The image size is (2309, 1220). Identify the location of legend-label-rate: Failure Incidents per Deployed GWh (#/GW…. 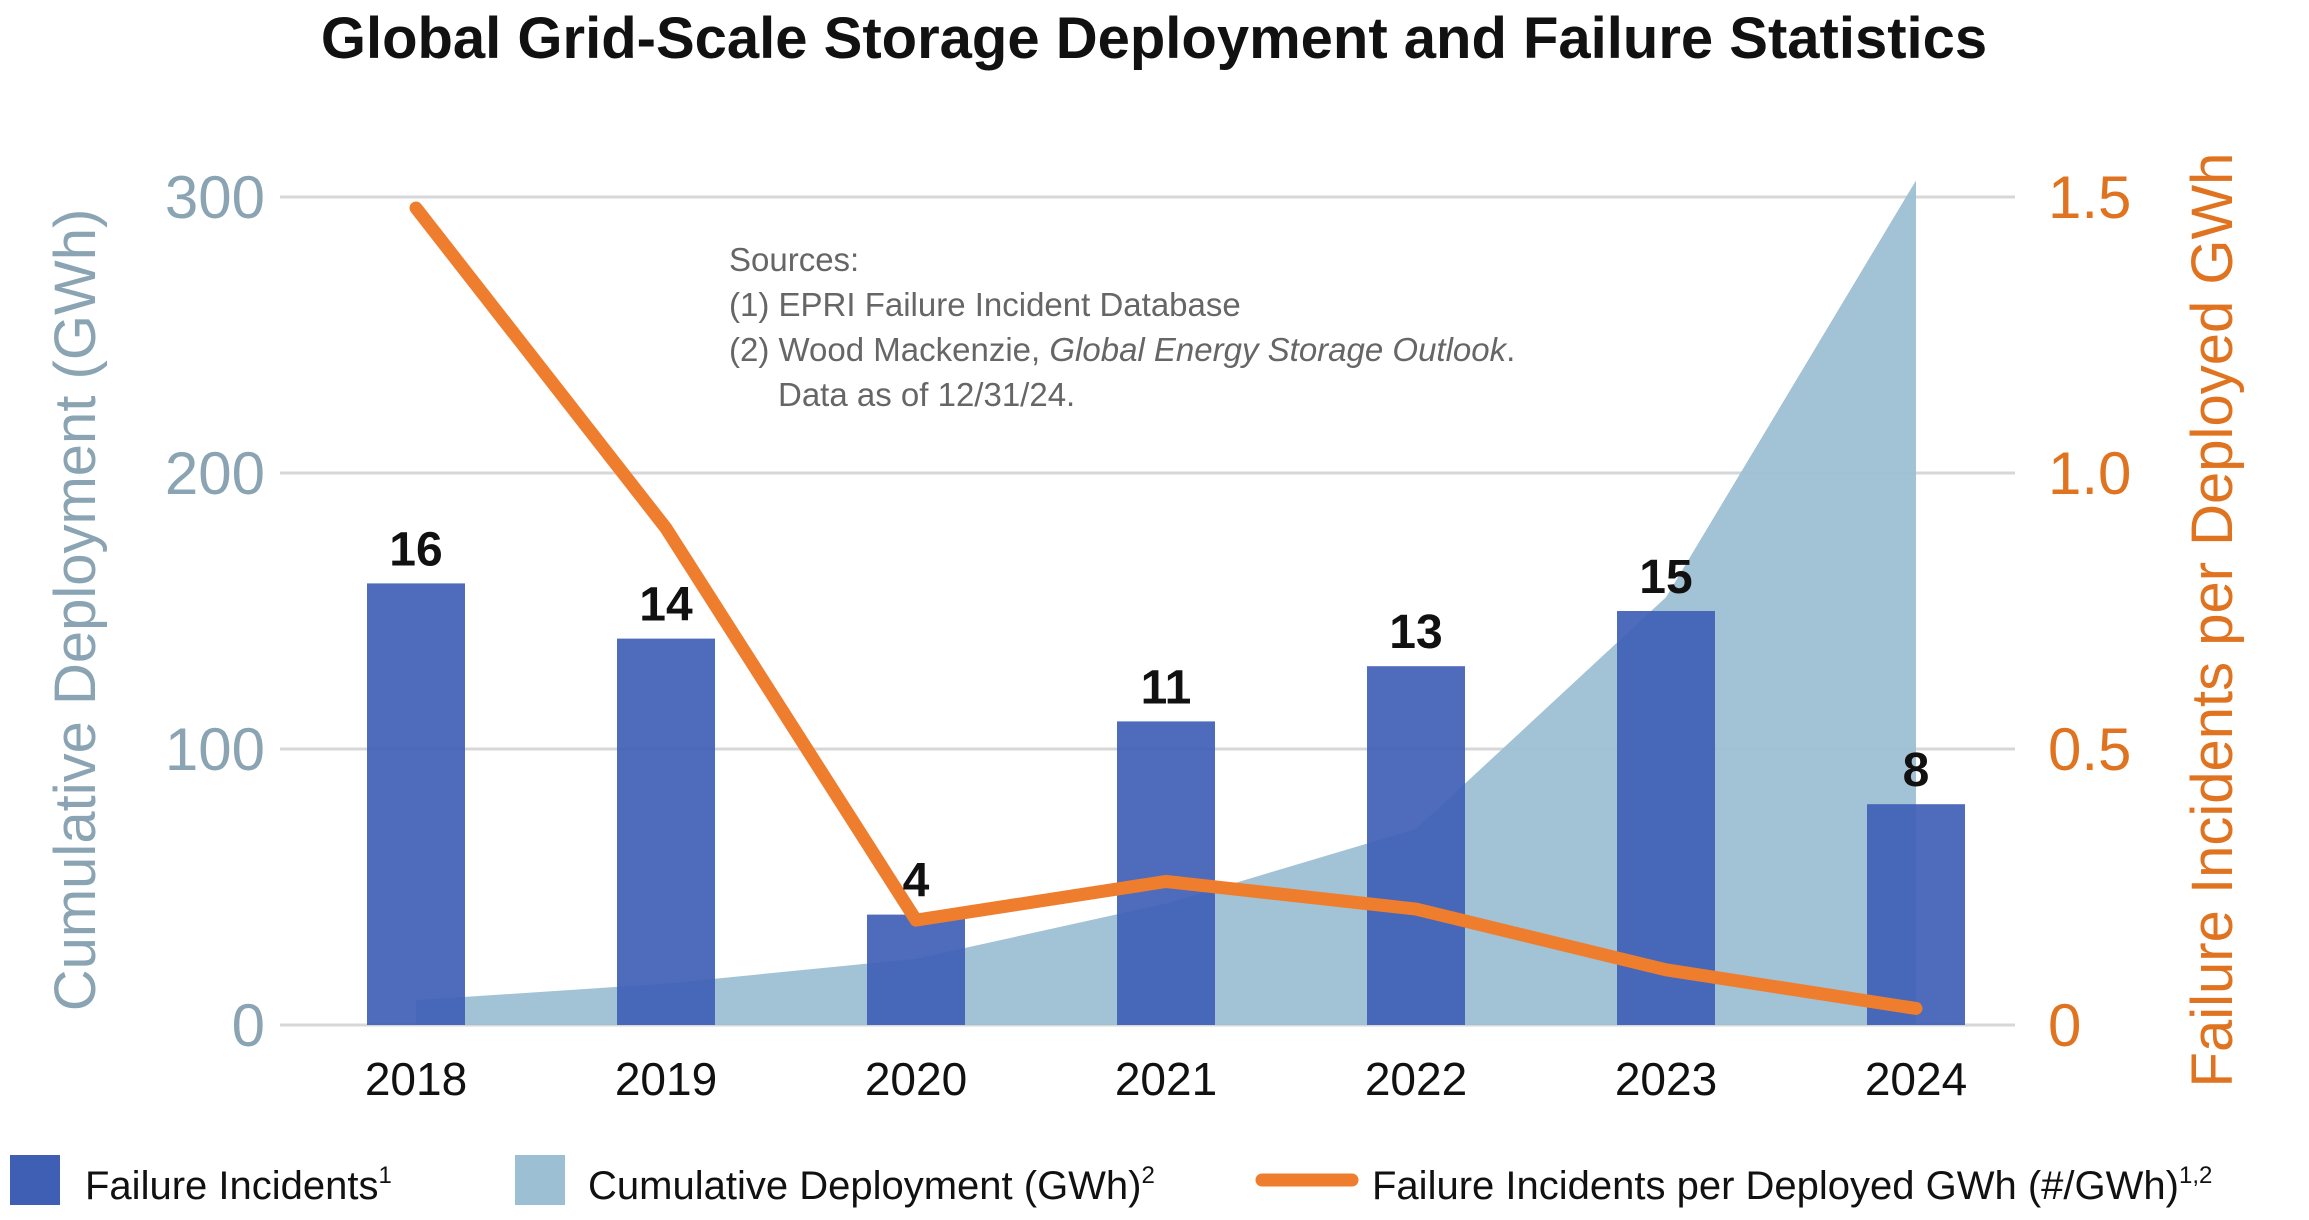
(1792, 1185).